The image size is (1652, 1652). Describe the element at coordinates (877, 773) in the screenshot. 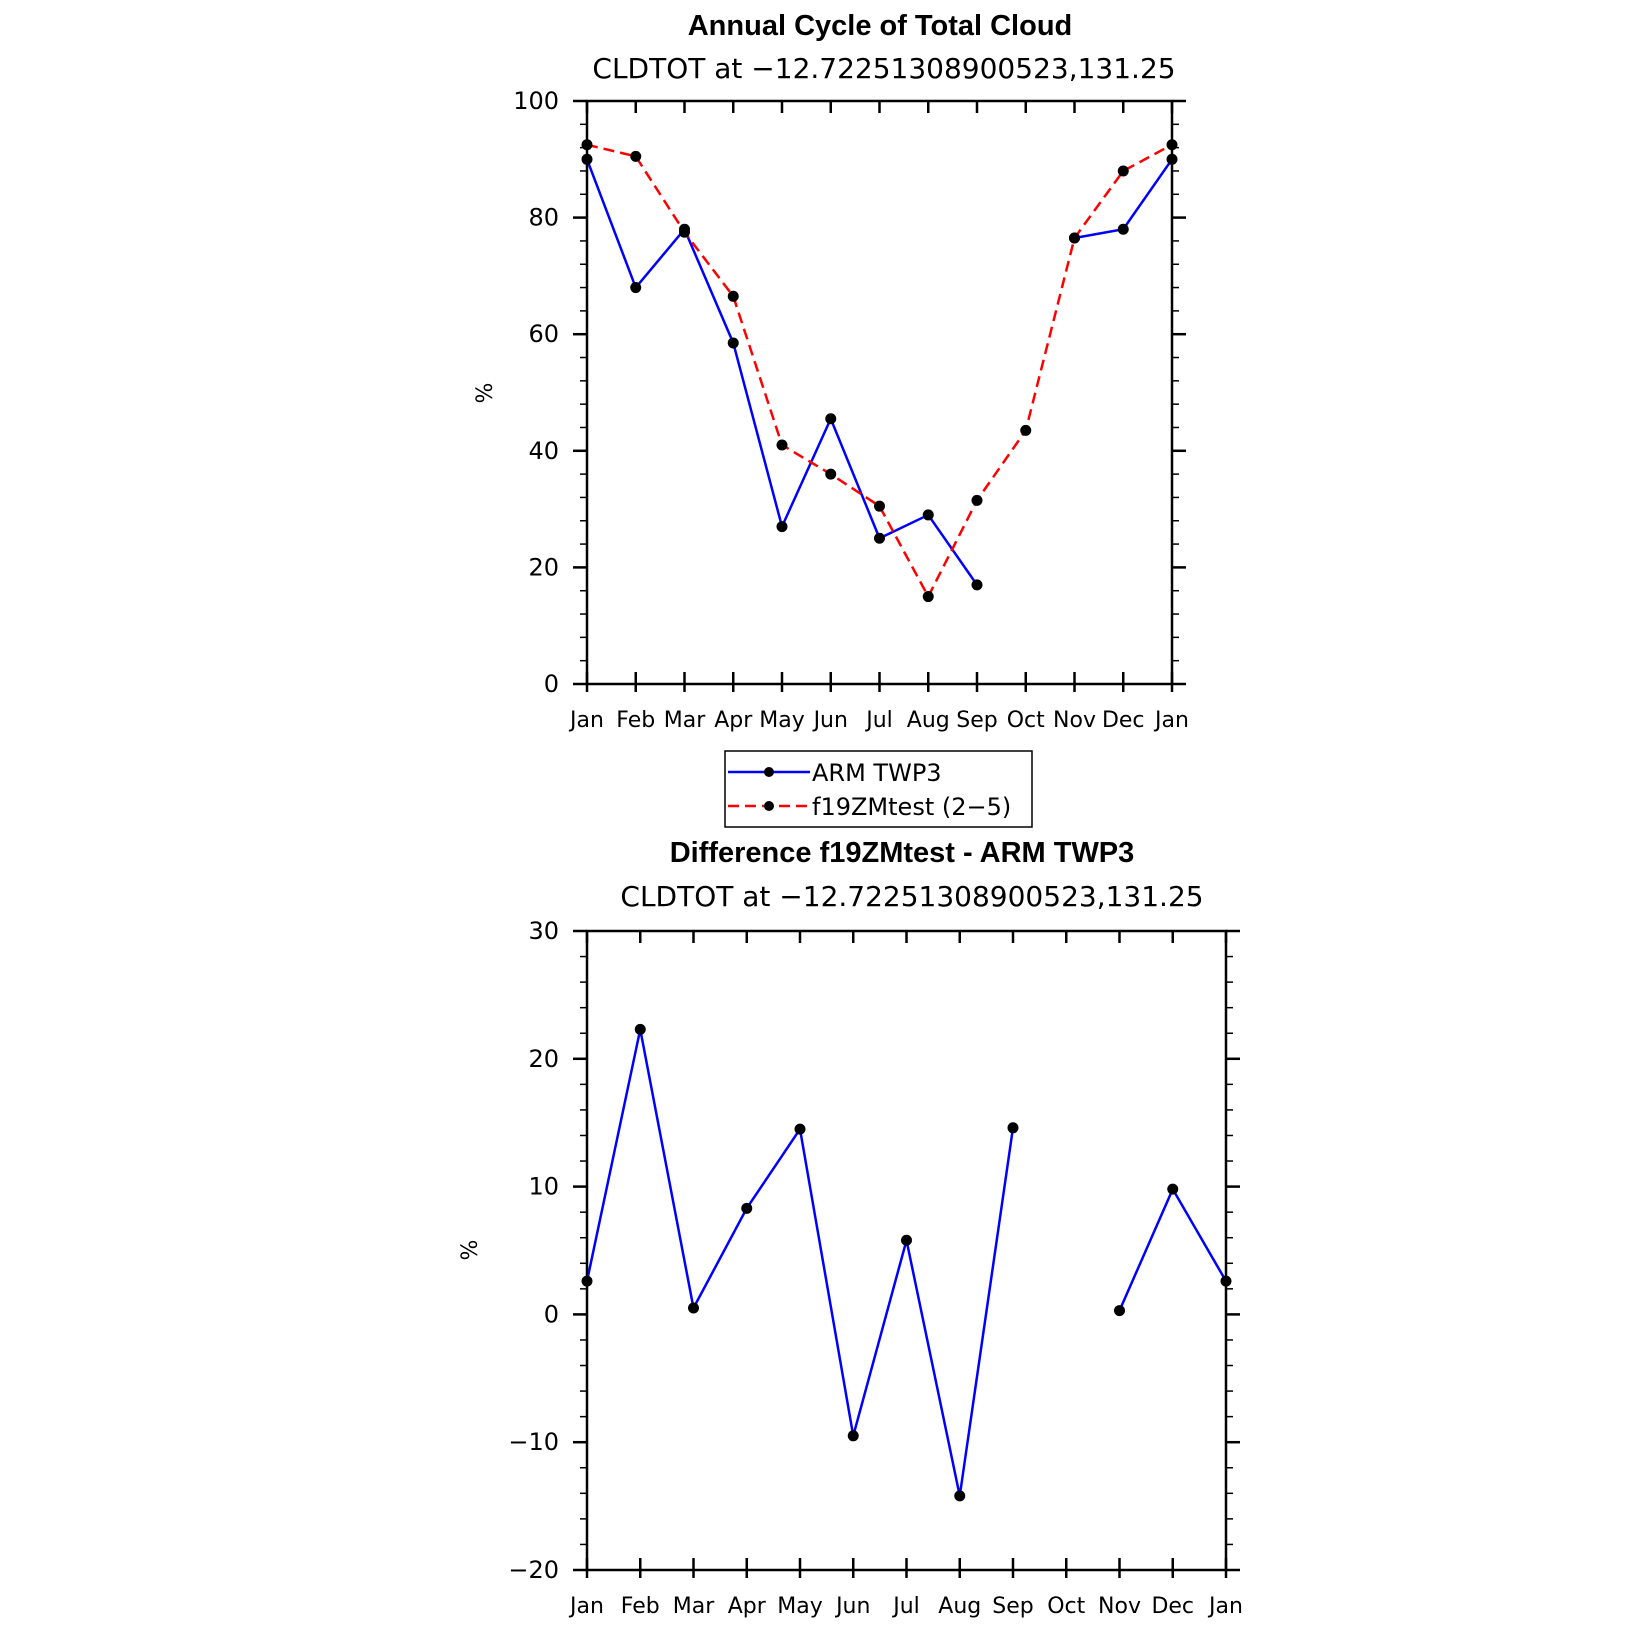

I see `legend-label: ARM TWP3` at that location.